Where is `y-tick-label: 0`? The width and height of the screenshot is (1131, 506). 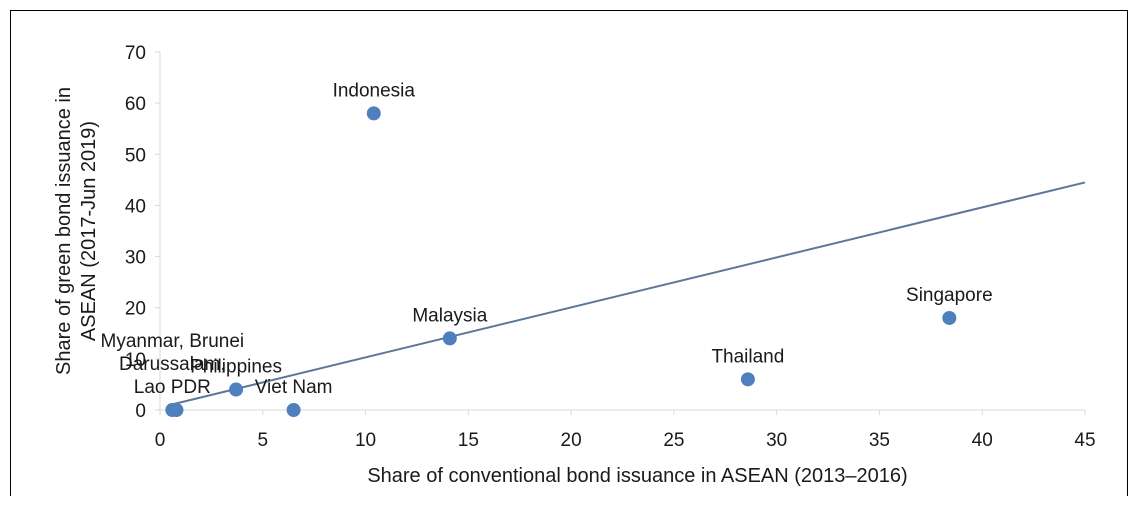 y-tick-label: 0 is located at coordinates (140, 411).